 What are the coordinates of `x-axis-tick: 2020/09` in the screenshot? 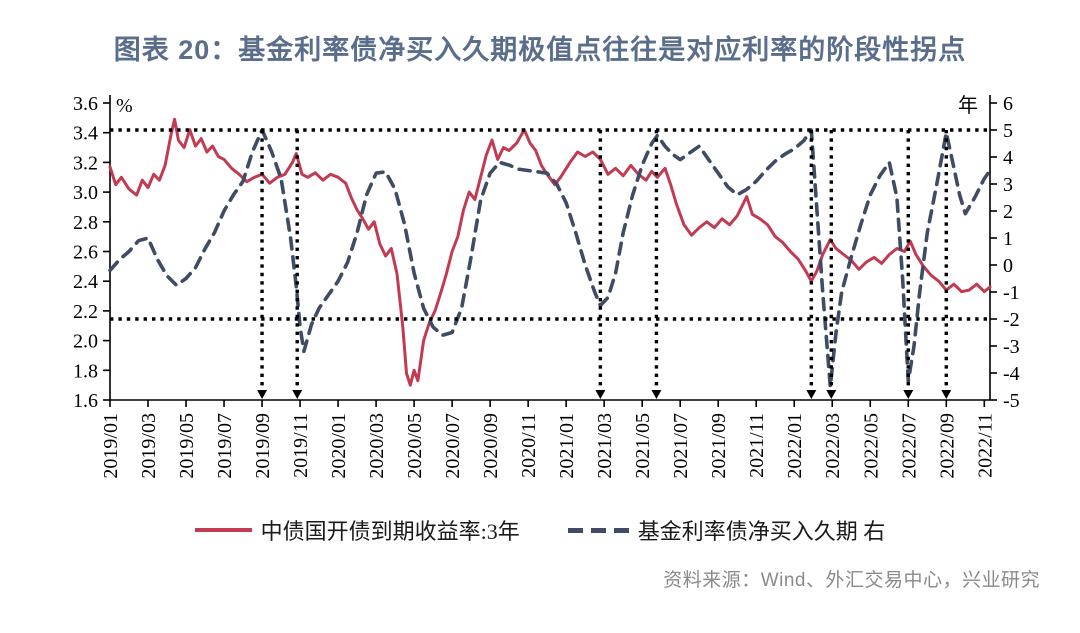 It's located at (491, 446).